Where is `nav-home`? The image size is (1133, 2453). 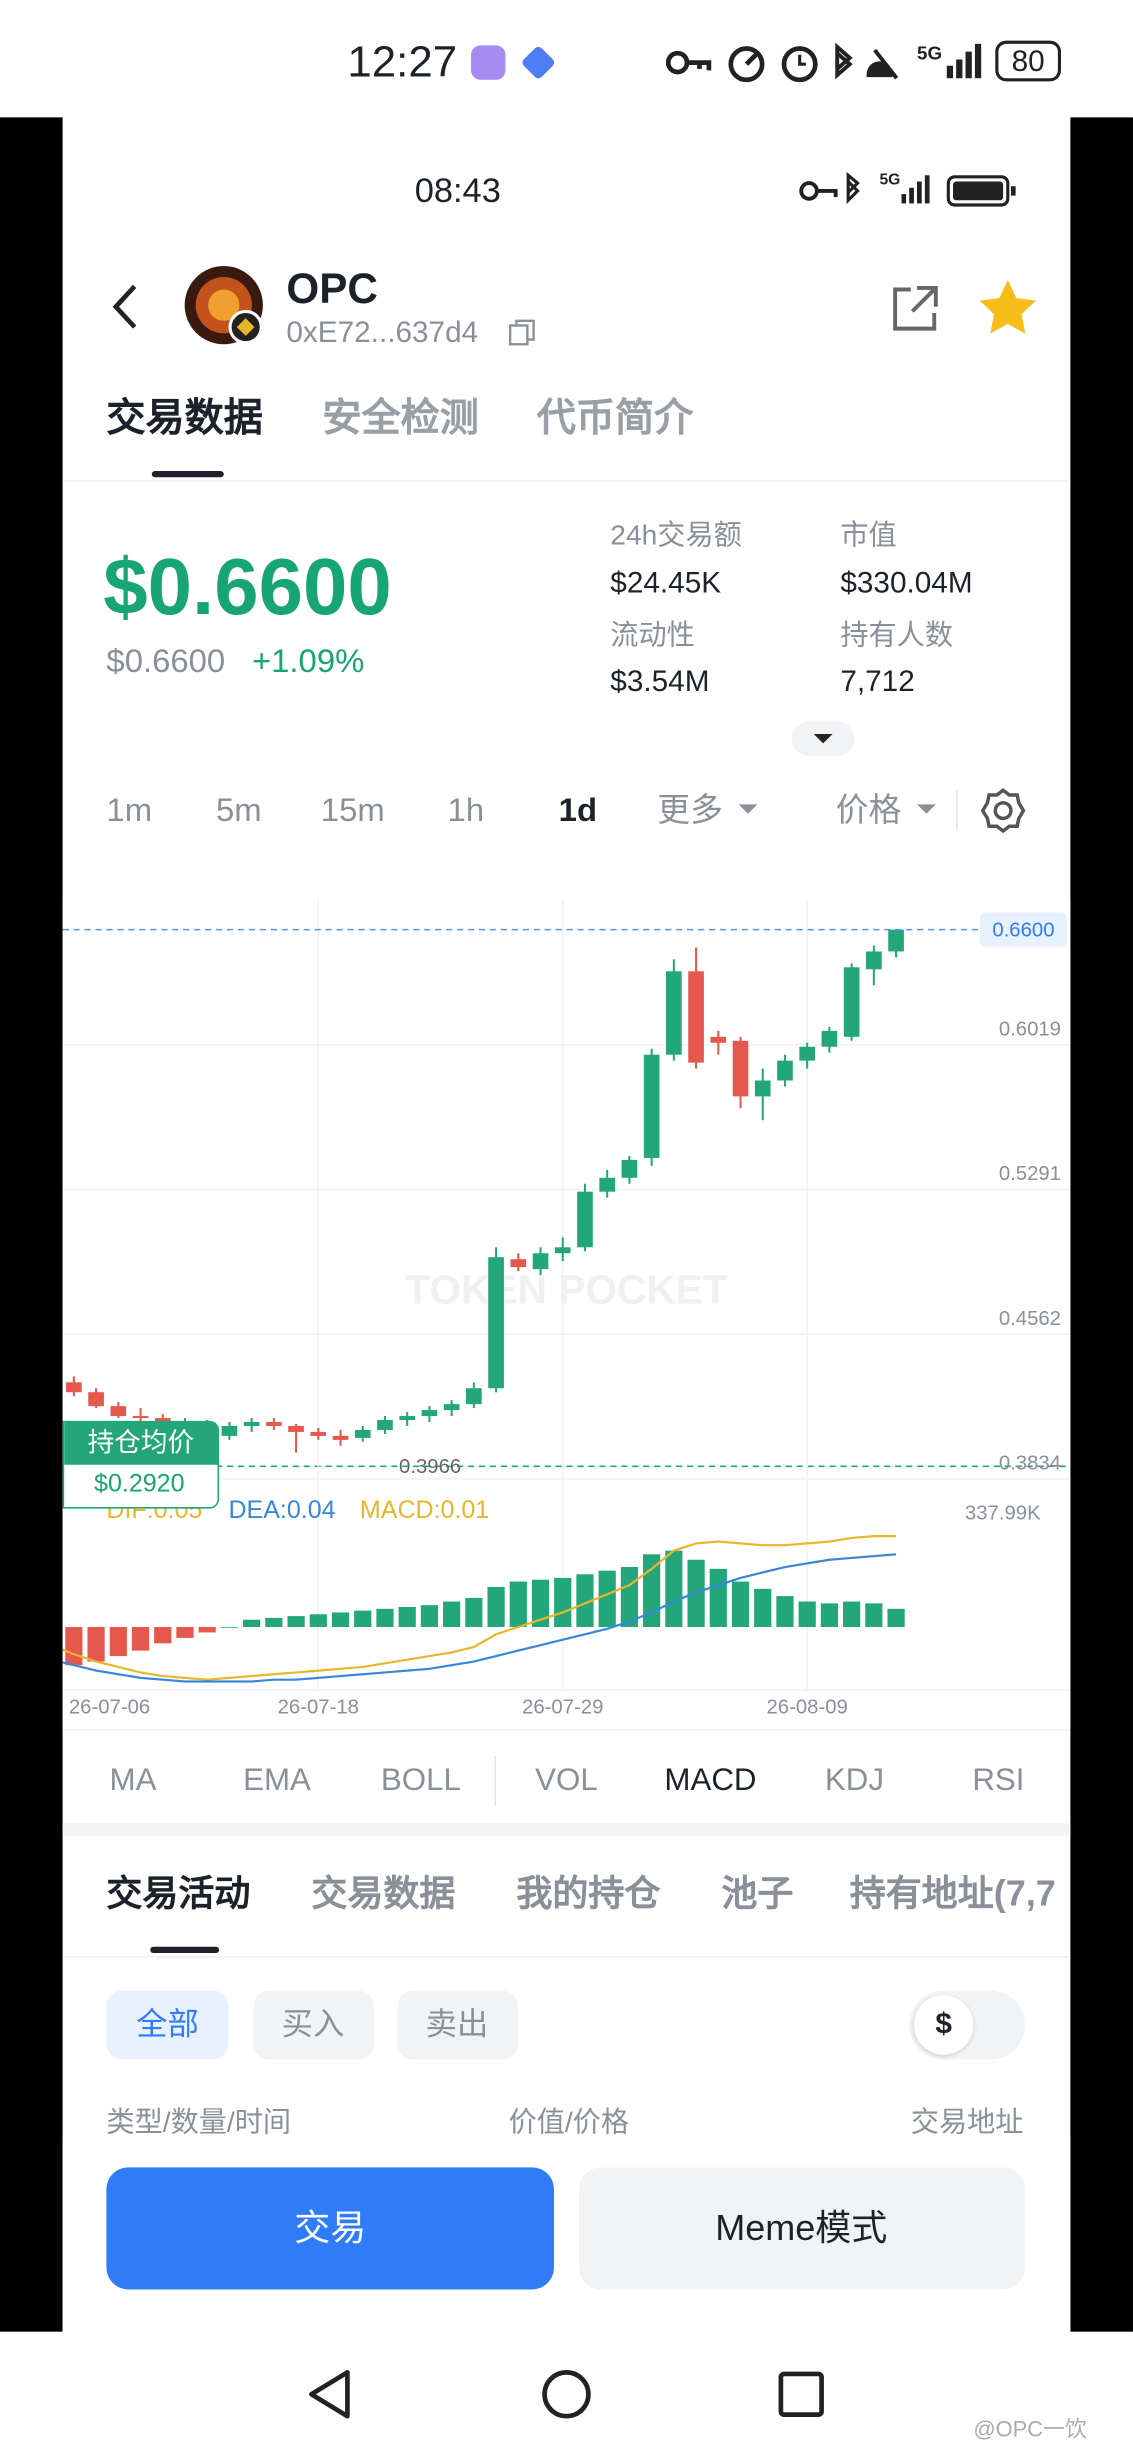 nav-home is located at coordinates (566, 2394).